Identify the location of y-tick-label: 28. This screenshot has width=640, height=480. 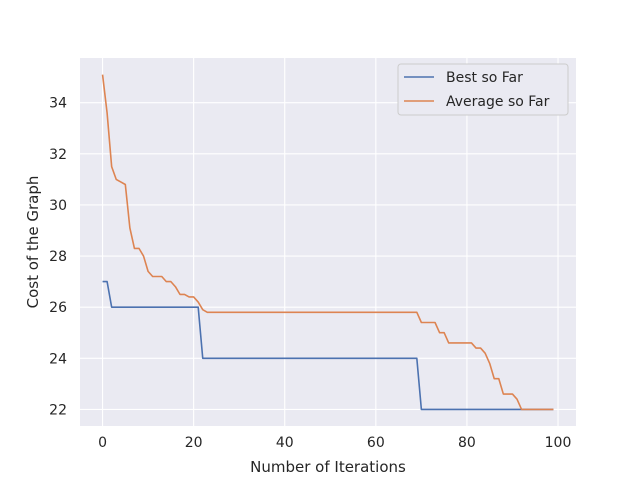
(58, 257).